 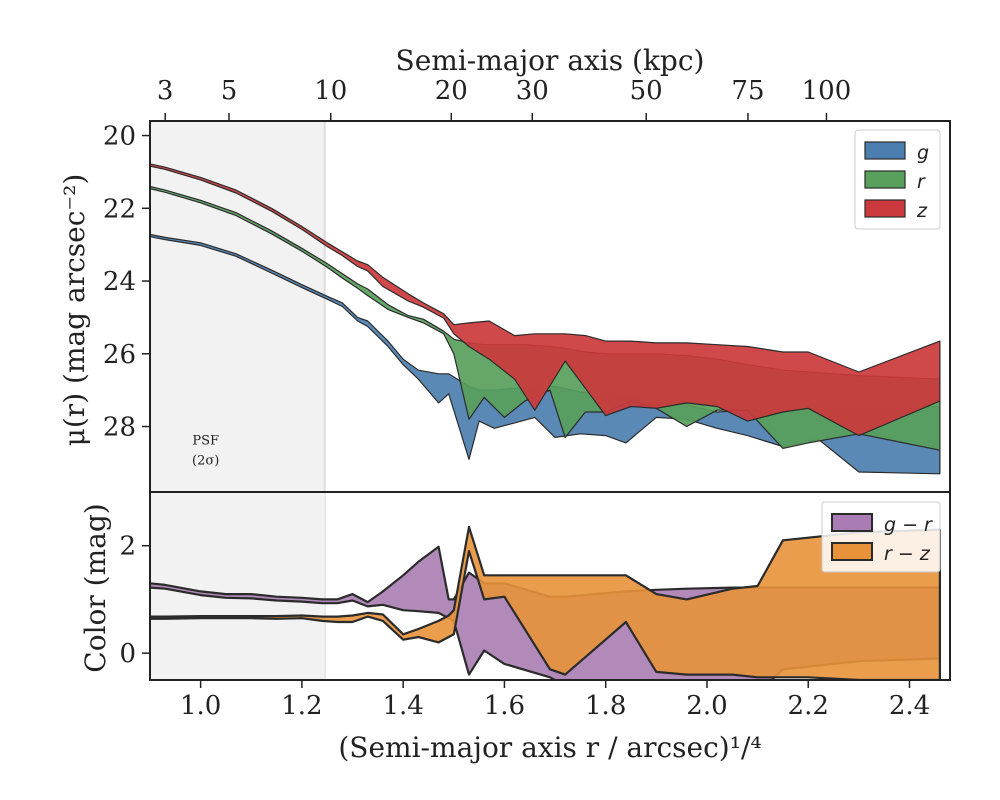 What do you see at coordinates (119, 137) in the screenshot?
I see `top-y-tick-label: 20` at bounding box center [119, 137].